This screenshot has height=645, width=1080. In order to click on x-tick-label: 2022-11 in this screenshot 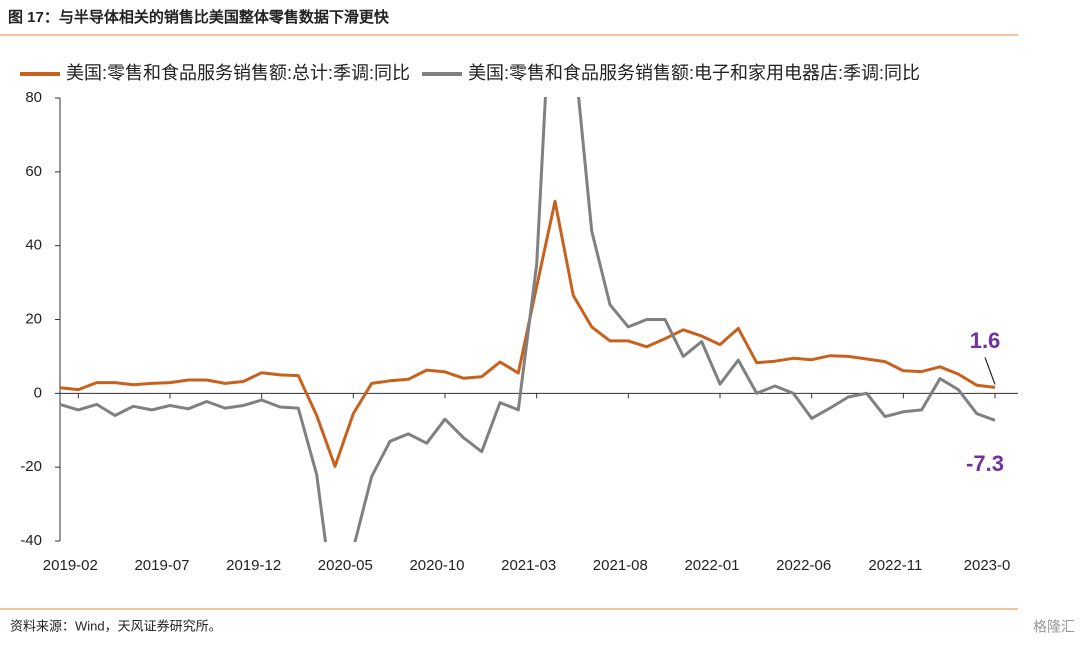, I will do `click(895, 565)`.